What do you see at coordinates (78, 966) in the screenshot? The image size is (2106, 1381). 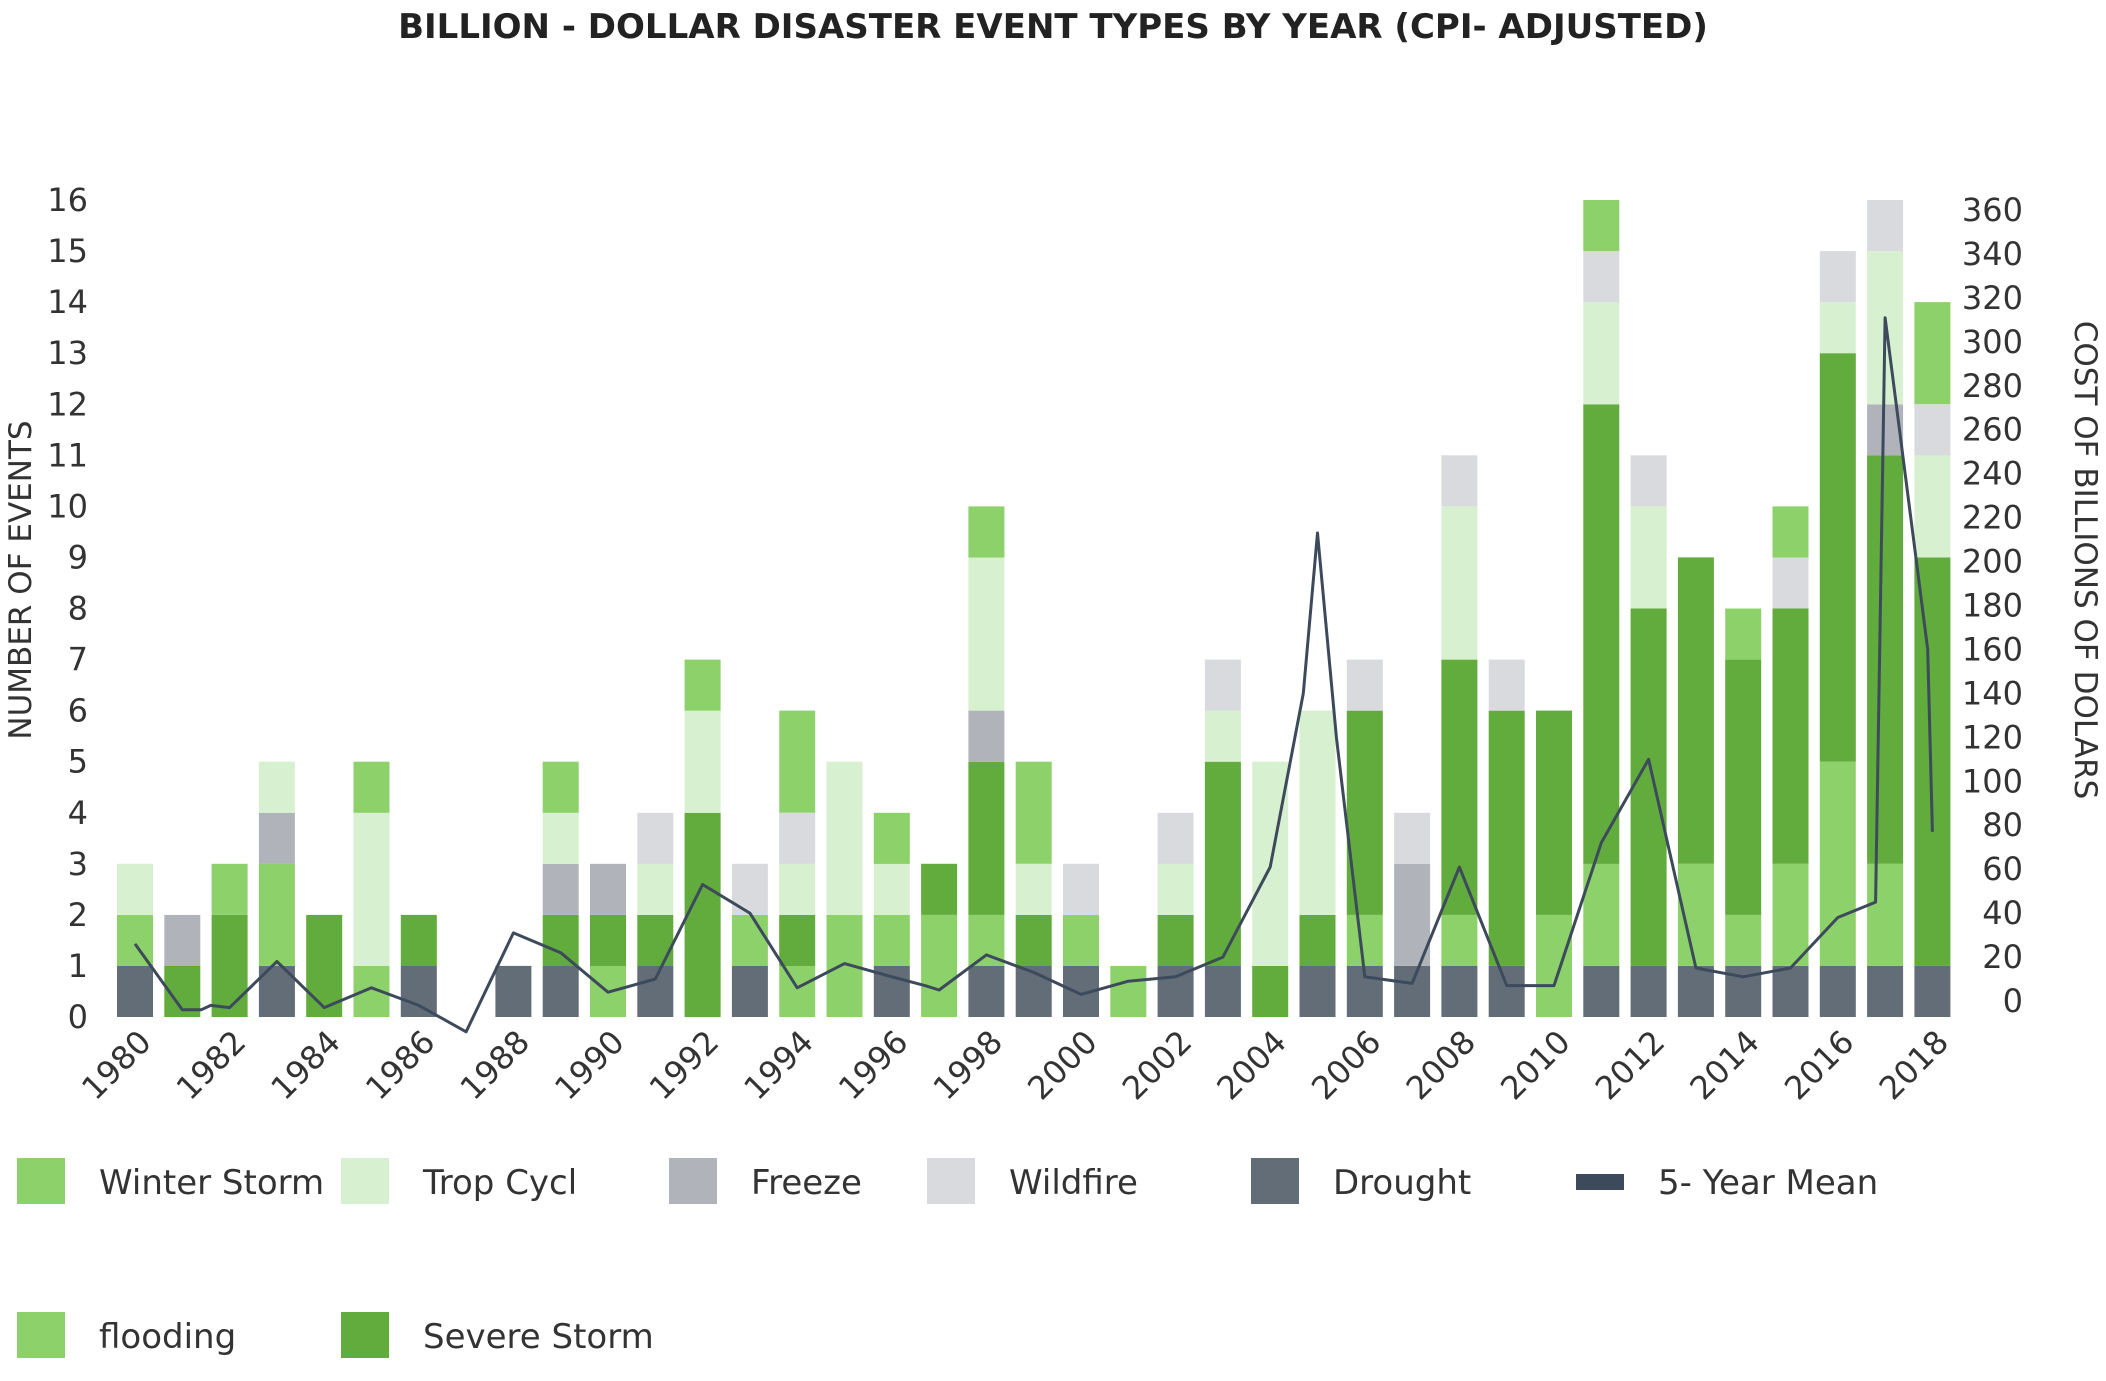 I see `left-tick-label: 1` at bounding box center [78, 966].